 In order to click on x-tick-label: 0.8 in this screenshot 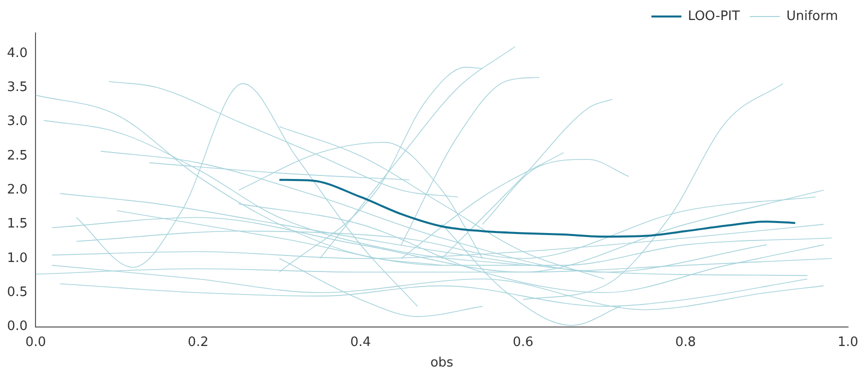, I will do `click(685, 342)`.